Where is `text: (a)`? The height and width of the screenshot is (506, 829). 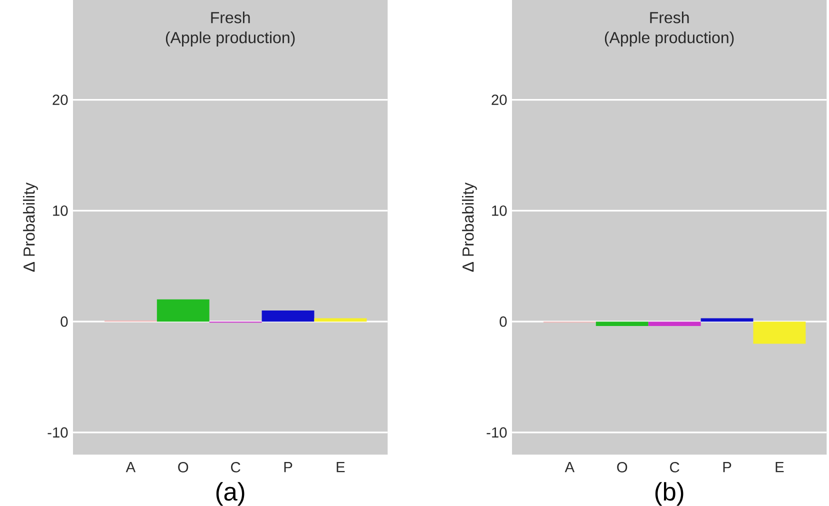 text: (a) is located at coordinates (230, 494).